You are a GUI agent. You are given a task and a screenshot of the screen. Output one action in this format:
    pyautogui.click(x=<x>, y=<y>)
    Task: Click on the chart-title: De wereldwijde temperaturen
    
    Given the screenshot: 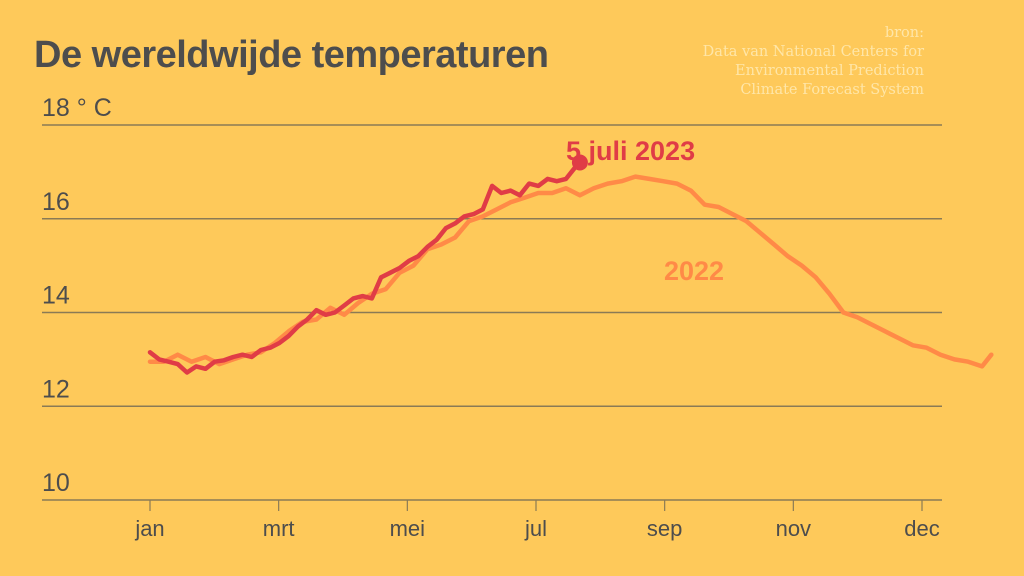 What is the action you would take?
    pyautogui.click(x=291, y=55)
    